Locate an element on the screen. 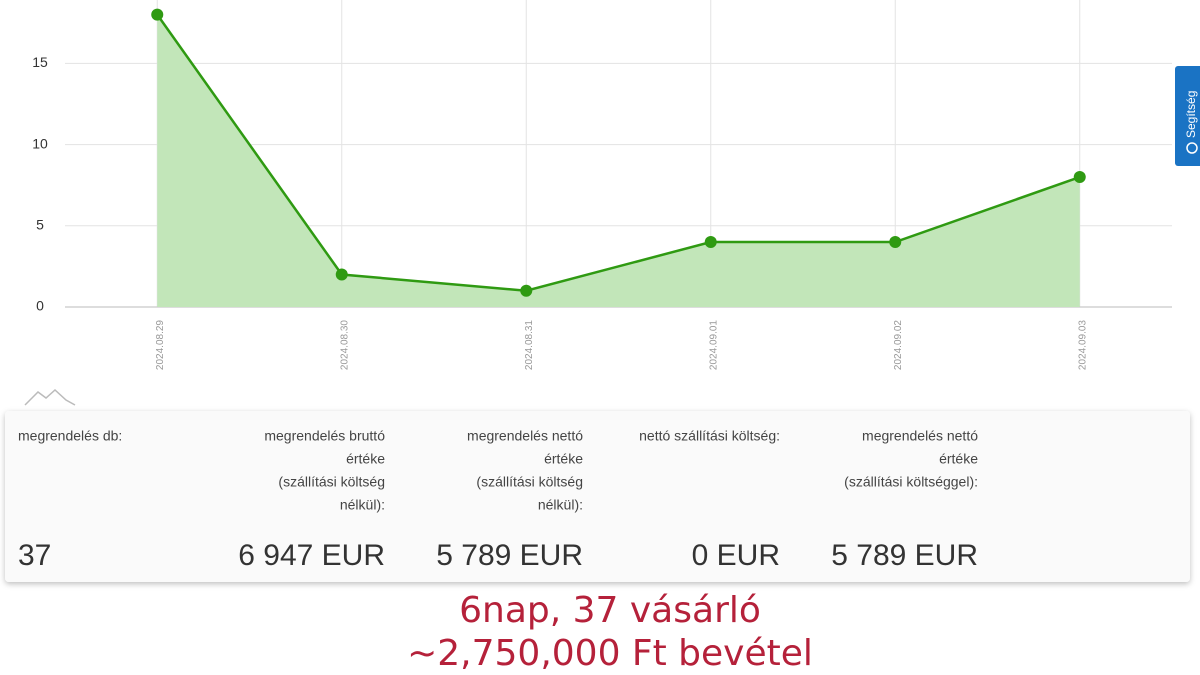  y-tick-label: 15 is located at coordinates (40, 62).